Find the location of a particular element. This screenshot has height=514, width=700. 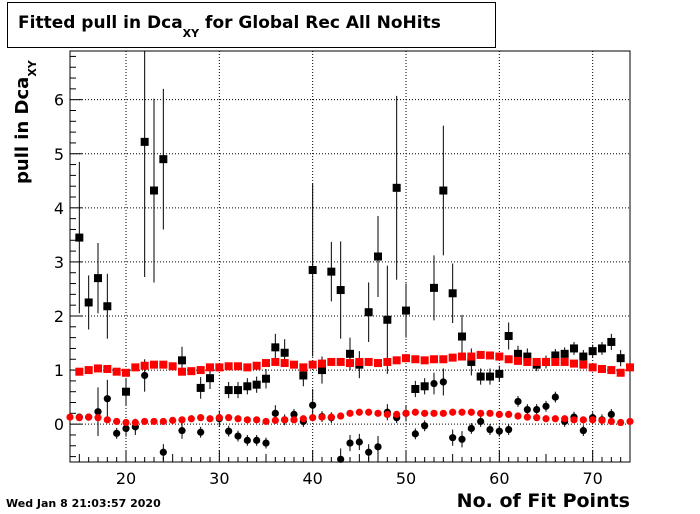

y-tick-label: 2 is located at coordinates (59, 316).